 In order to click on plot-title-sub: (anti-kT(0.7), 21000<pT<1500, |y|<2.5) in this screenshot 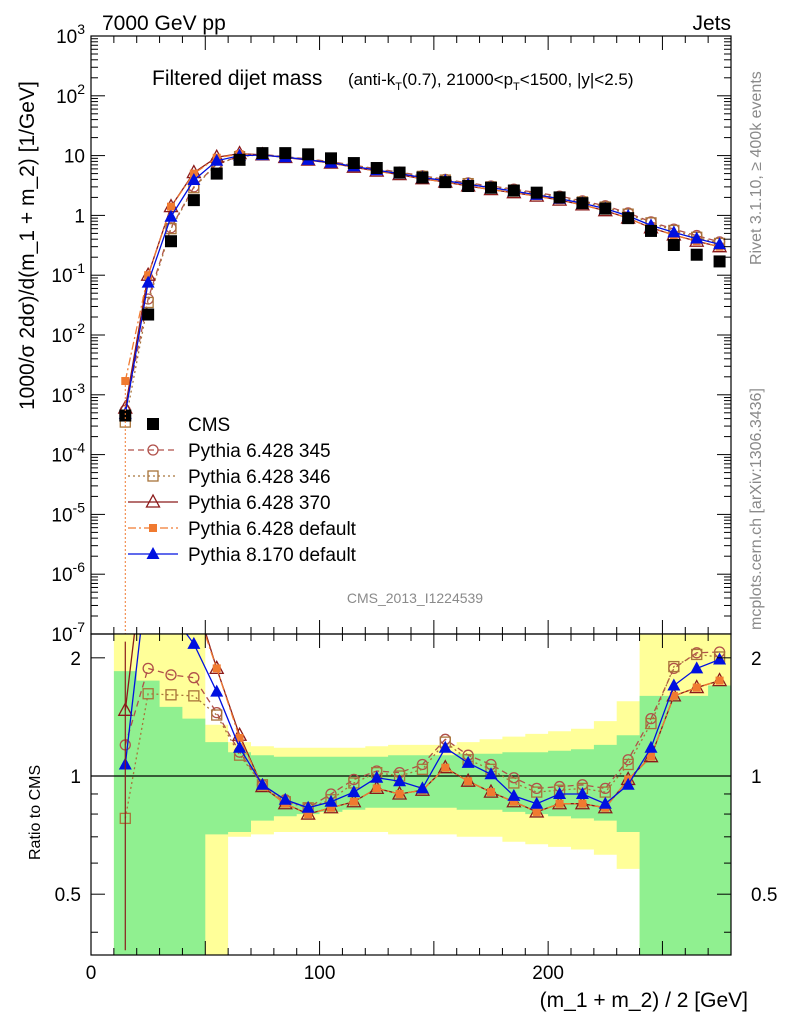, I will do `click(491, 81)`.